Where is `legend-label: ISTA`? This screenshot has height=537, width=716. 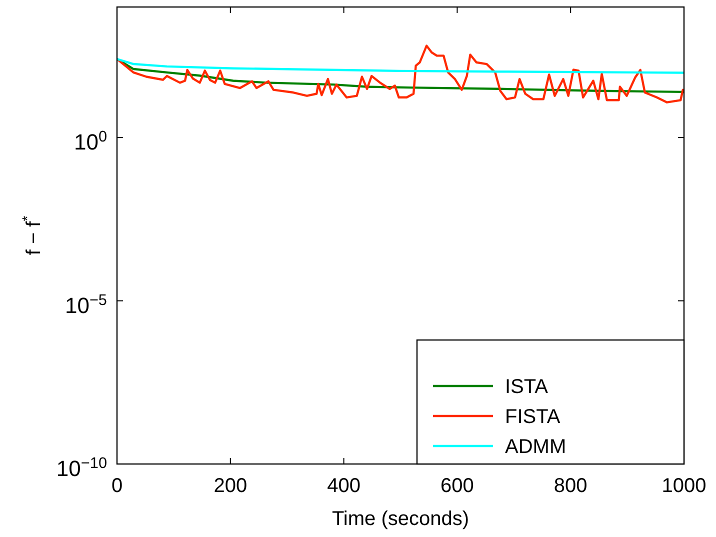 legend-label: ISTA is located at coordinates (527, 387).